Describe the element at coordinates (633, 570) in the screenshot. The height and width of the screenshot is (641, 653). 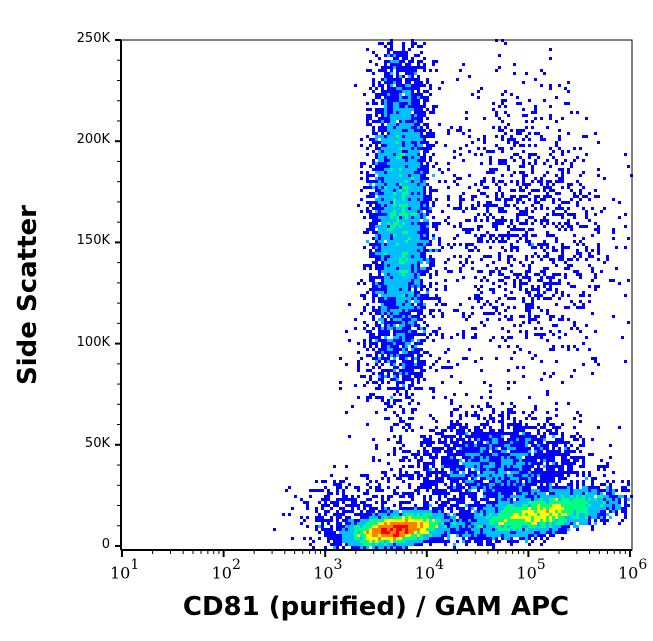
I see `x-tick-label: 10⁶` at that location.